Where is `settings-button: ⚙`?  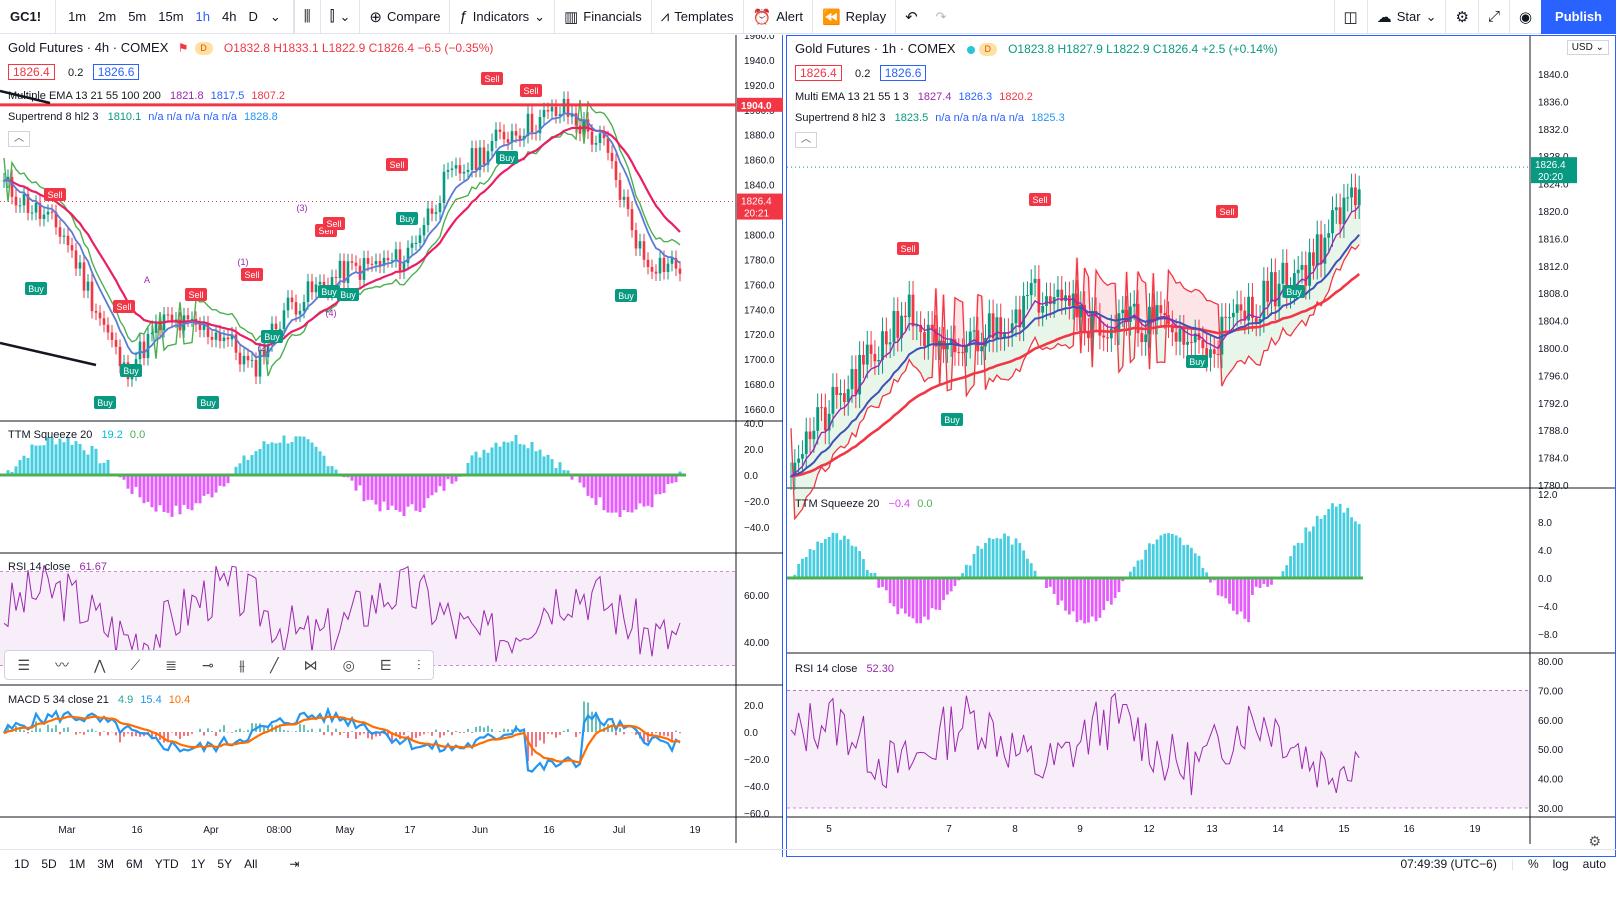 settings-button: ⚙ is located at coordinates (1461, 17).